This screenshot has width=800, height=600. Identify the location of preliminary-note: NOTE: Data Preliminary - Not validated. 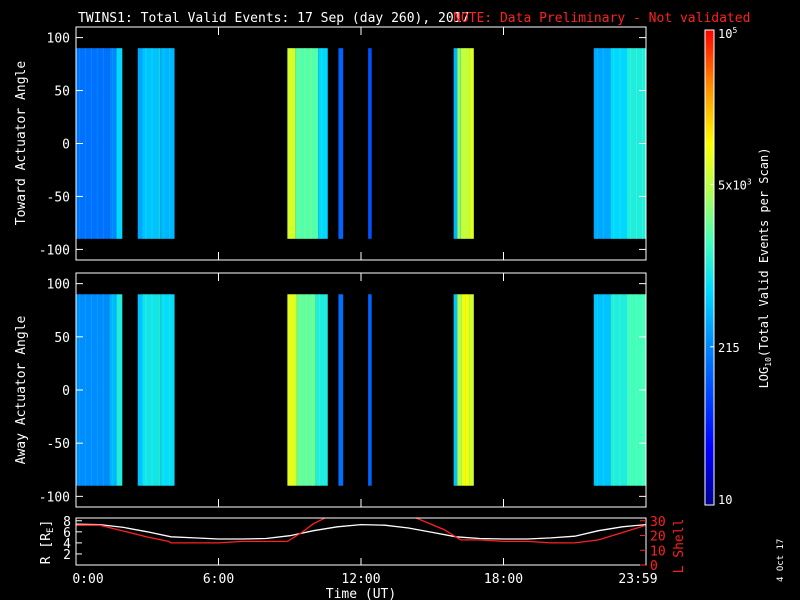
(601, 18).